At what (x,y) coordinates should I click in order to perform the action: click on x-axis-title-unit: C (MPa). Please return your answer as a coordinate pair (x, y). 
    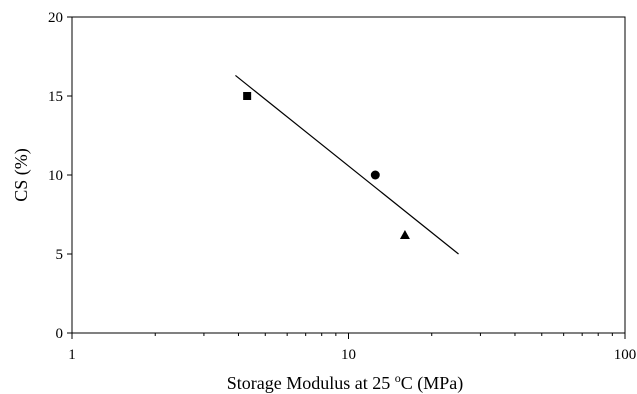
    Looking at the image, I should click on (432, 383).